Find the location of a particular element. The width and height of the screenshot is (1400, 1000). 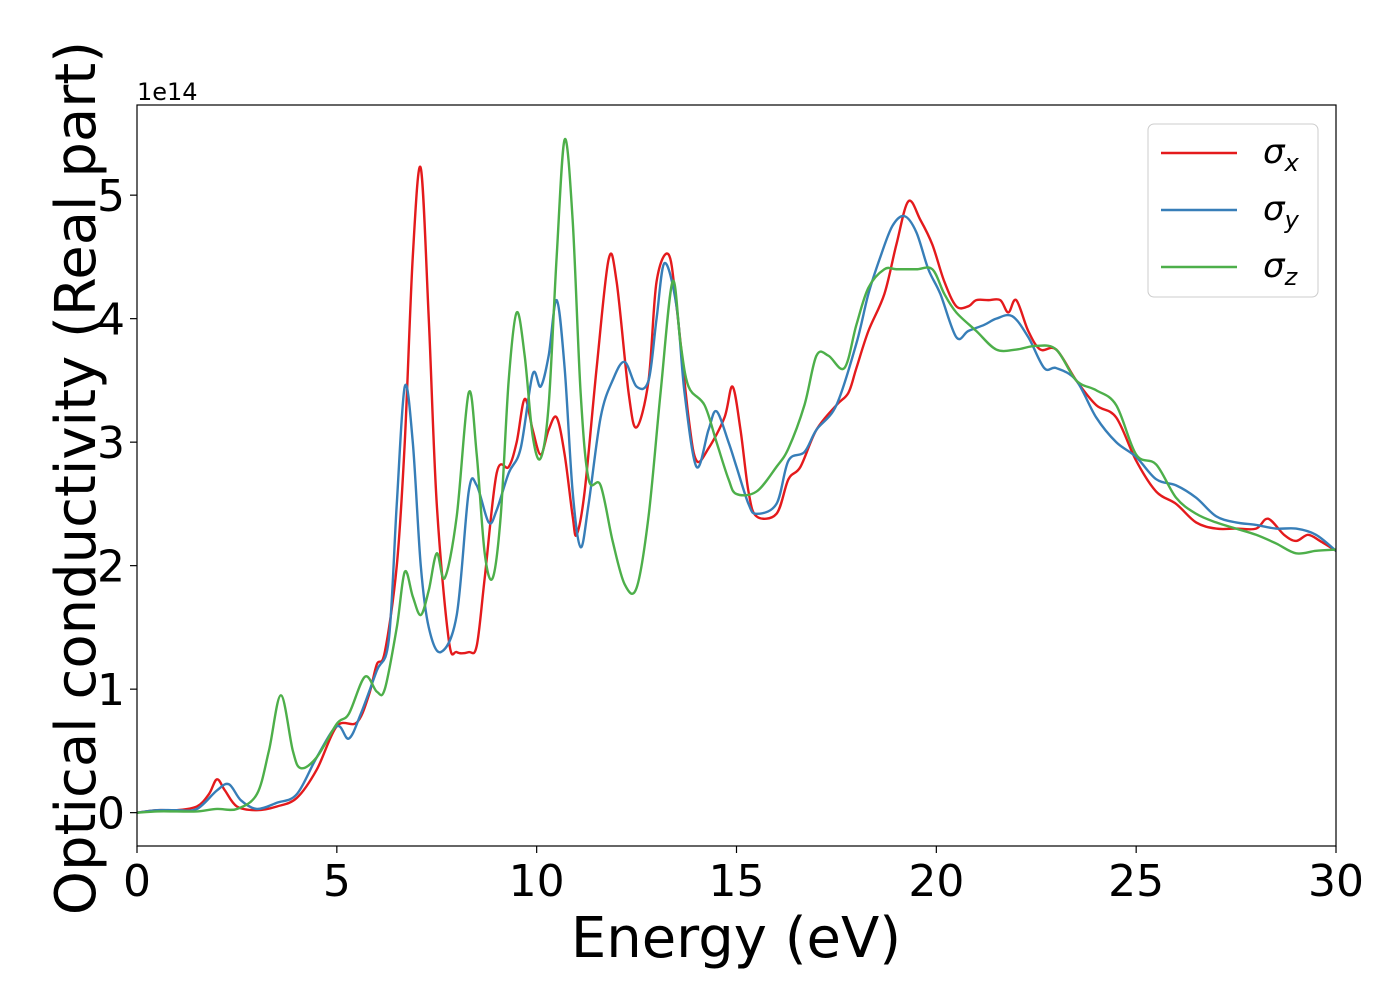

x-axis-ticks: 0 5 10 15 20 25 30 is located at coordinates (743, 876).